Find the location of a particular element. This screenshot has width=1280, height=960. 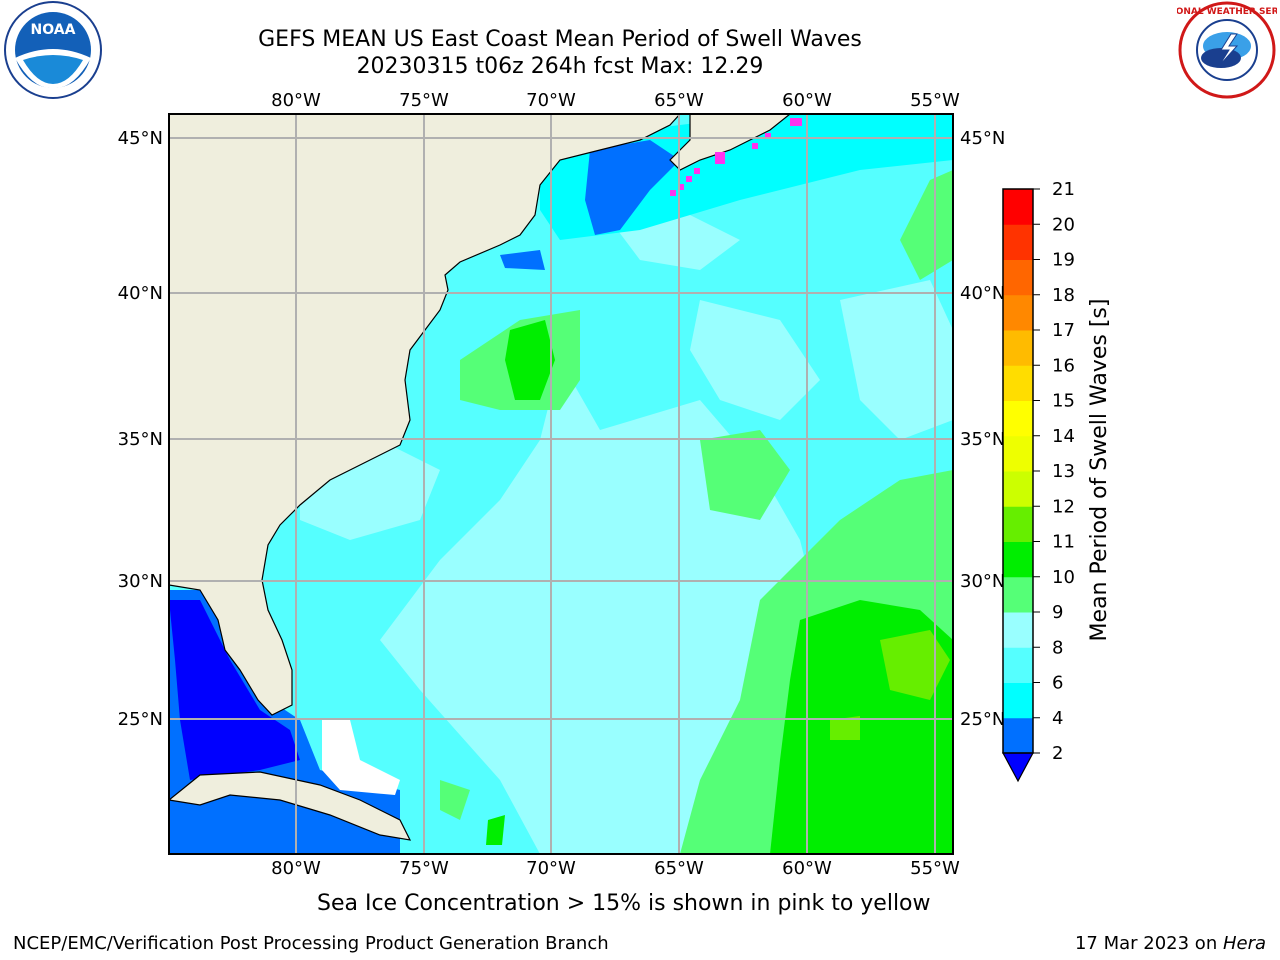

sea-ice is located at coordinates (736, 157).